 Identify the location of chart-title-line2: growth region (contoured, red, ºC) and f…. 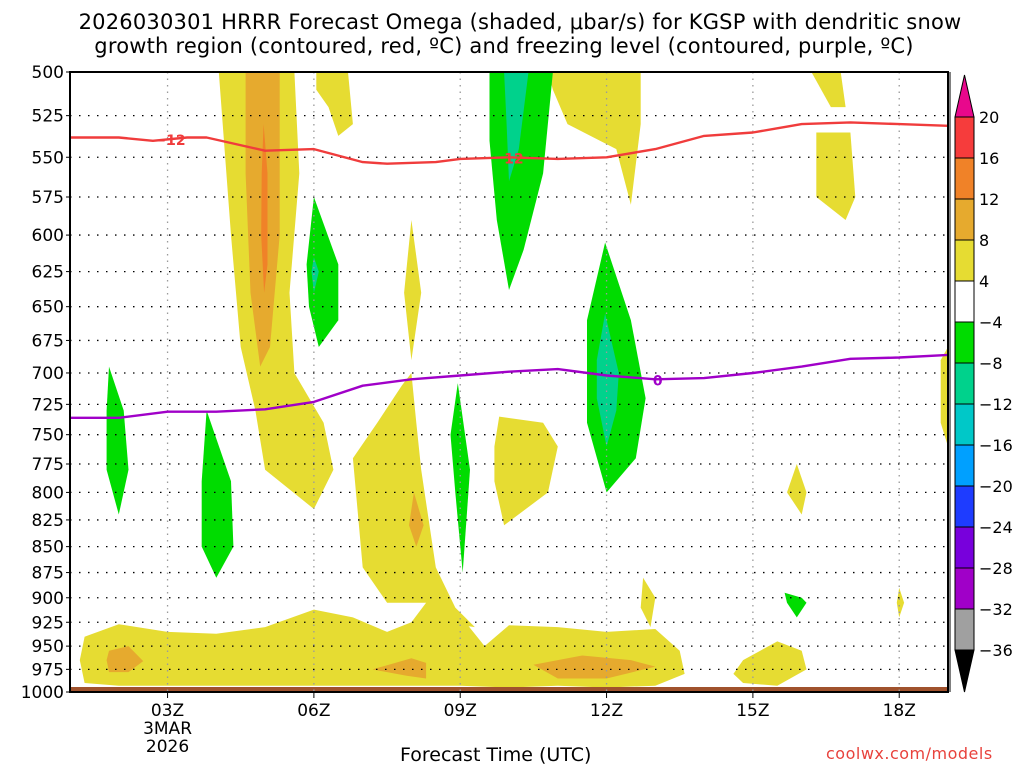
(504, 46).